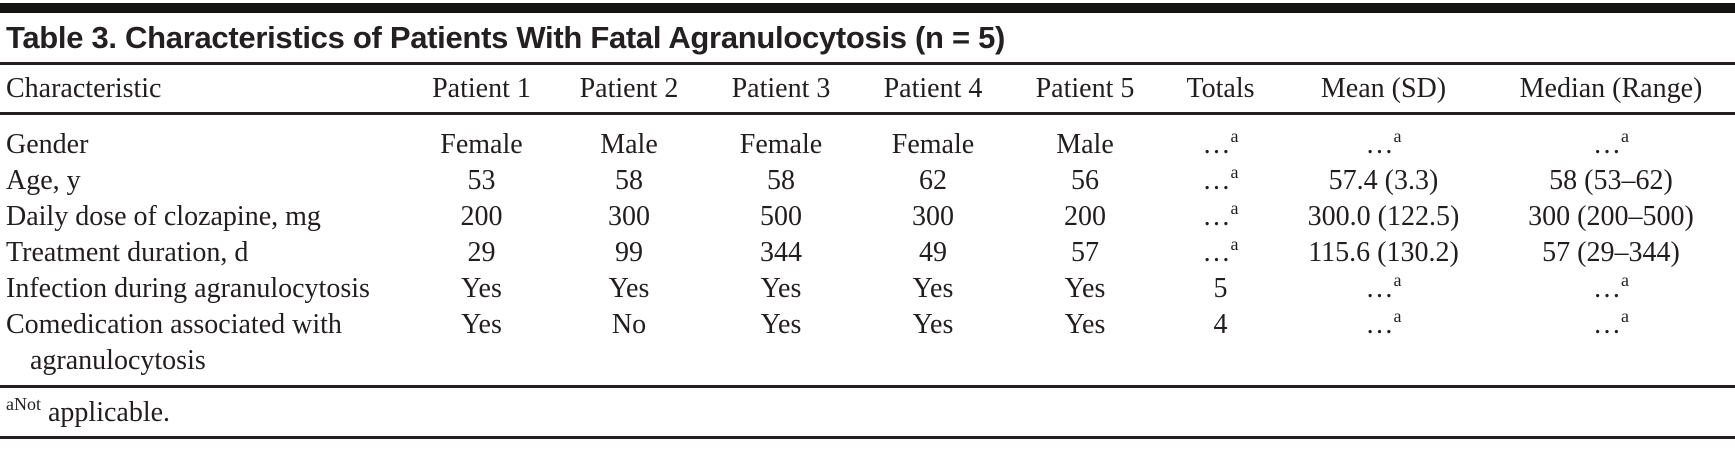 The width and height of the screenshot is (1735, 472). What do you see at coordinates (1611, 216) in the screenshot?
I see `value-cell: 300 (200–500)` at bounding box center [1611, 216].